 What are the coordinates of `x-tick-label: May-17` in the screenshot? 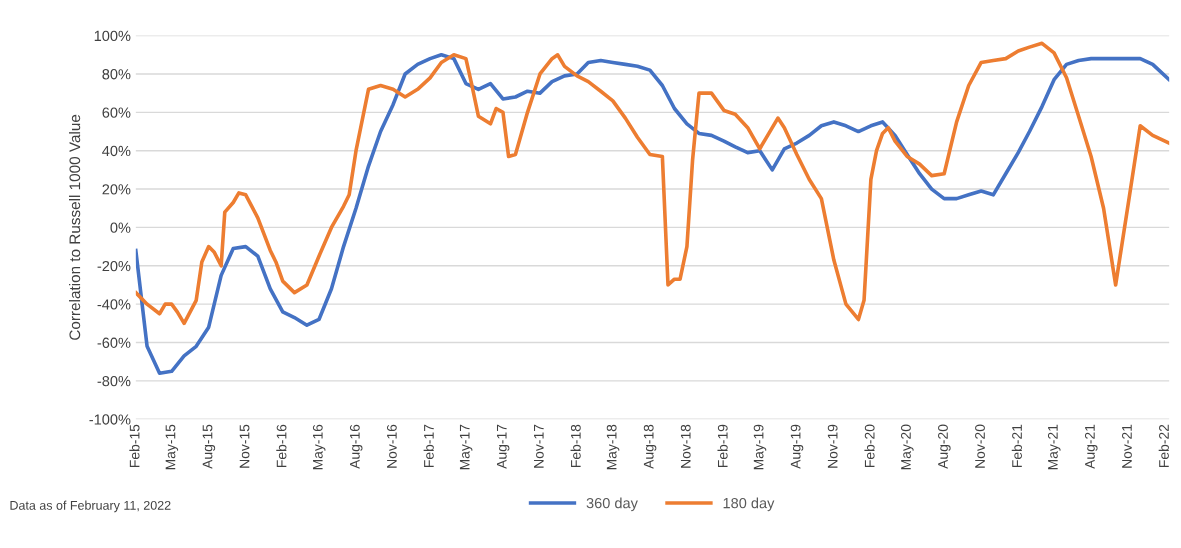 It's located at (466, 447).